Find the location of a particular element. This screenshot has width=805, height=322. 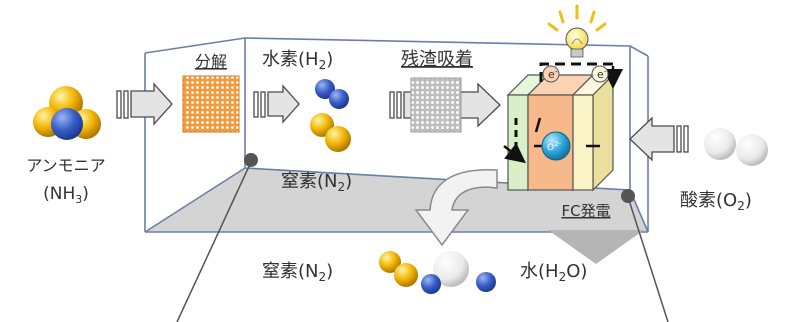

hydrogen-molecule-icon is located at coordinates (330, 132).